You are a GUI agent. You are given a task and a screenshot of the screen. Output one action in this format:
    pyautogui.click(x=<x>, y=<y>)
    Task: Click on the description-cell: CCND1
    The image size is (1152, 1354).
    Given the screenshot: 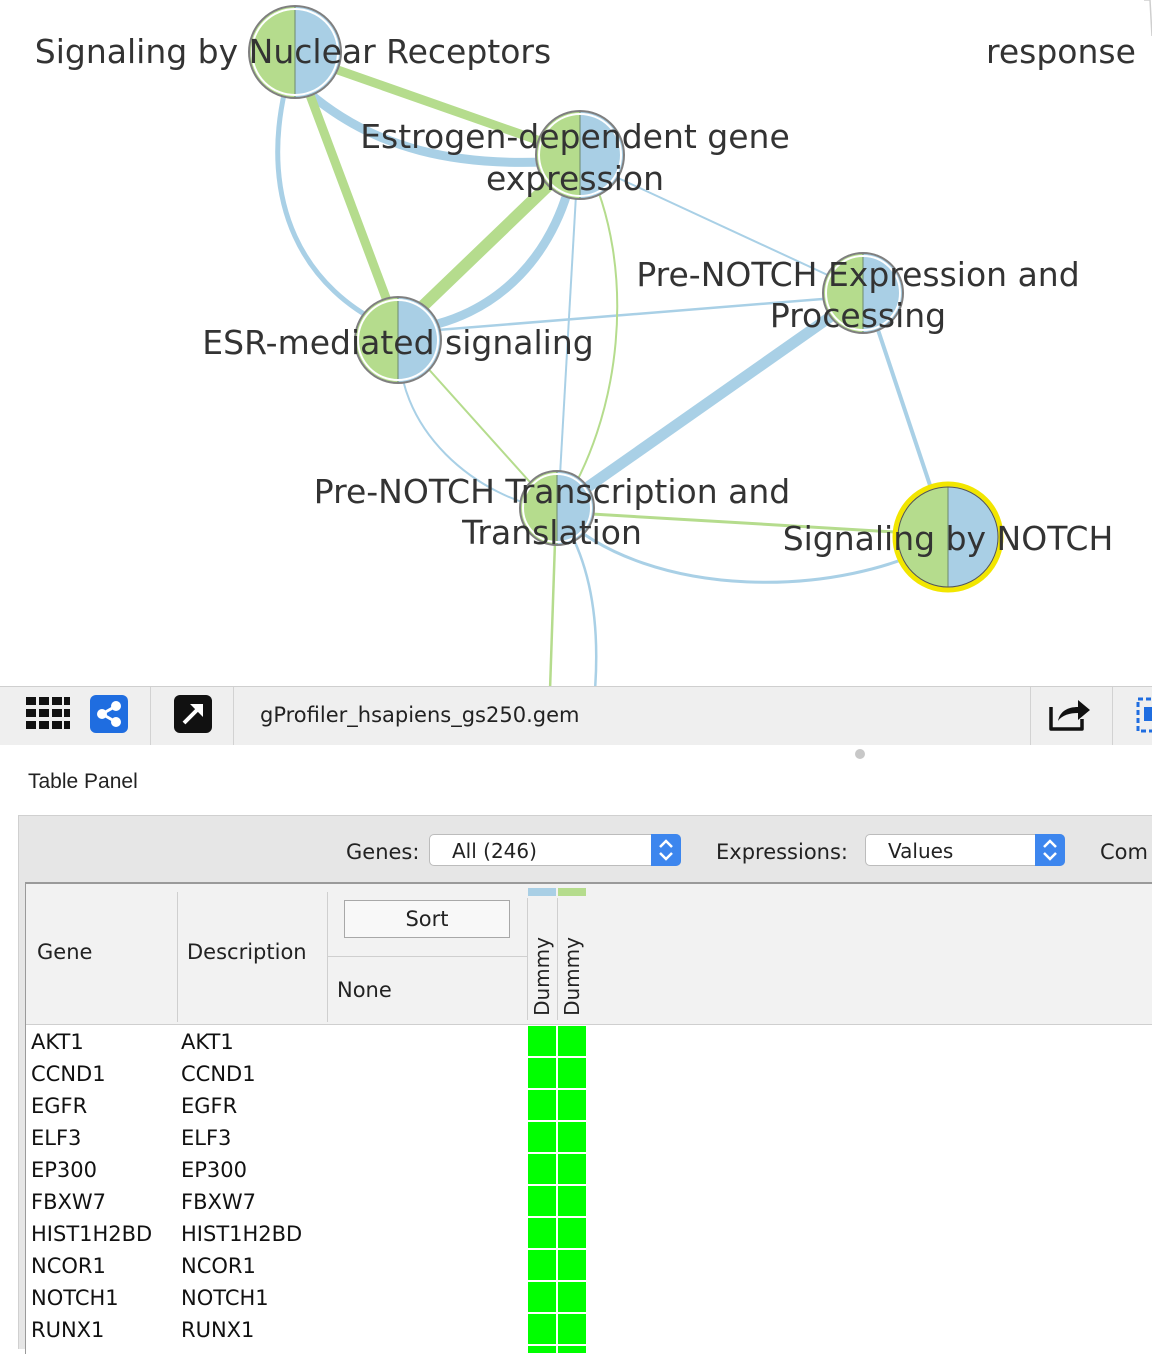 What is the action you would take?
    pyautogui.click(x=218, y=1074)
    